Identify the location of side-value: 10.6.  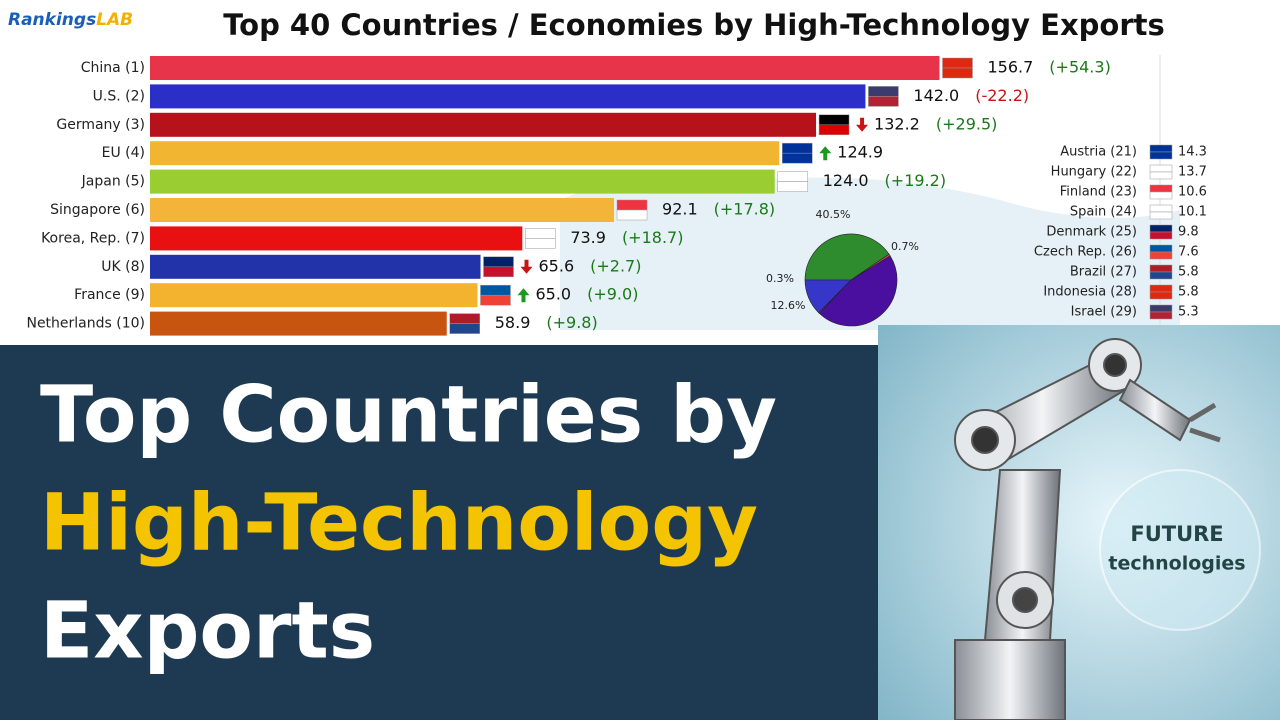
(1192, 192).